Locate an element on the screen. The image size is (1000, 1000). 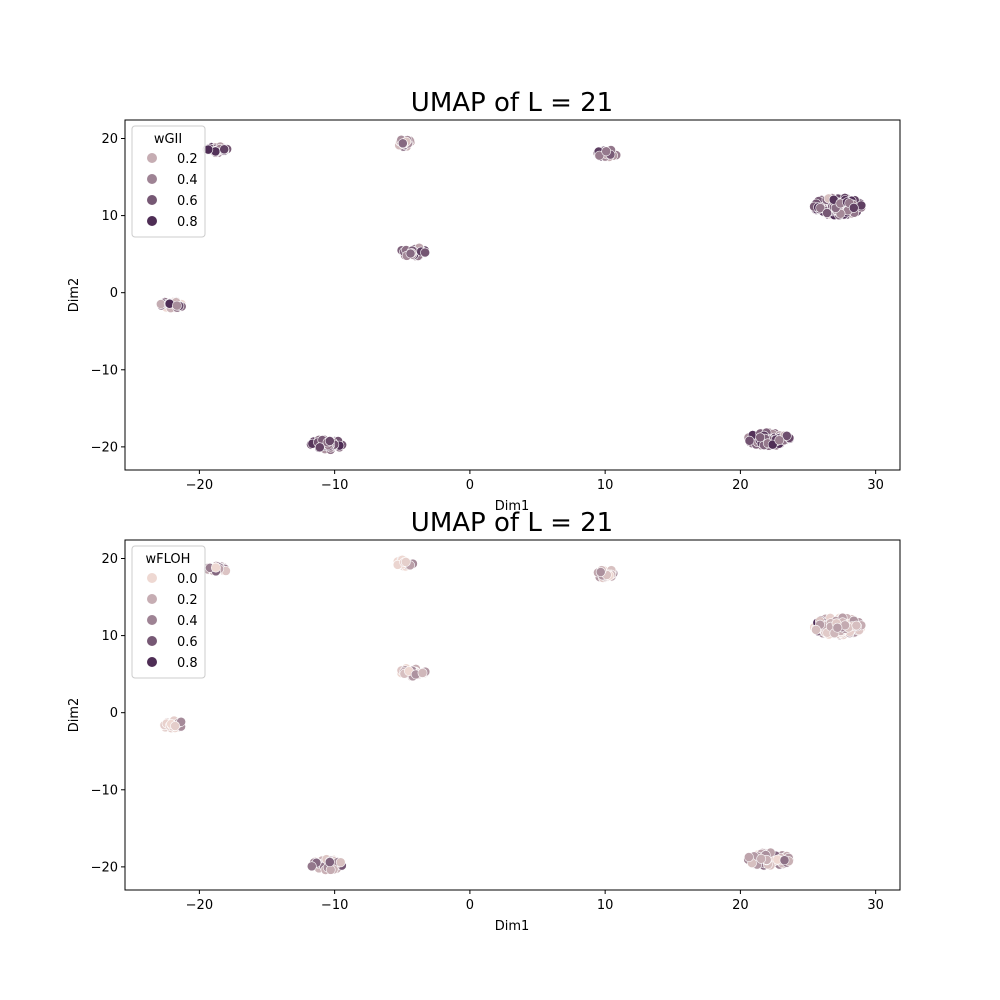
legend-title: wFLOH is located at coordinates (168, 559).